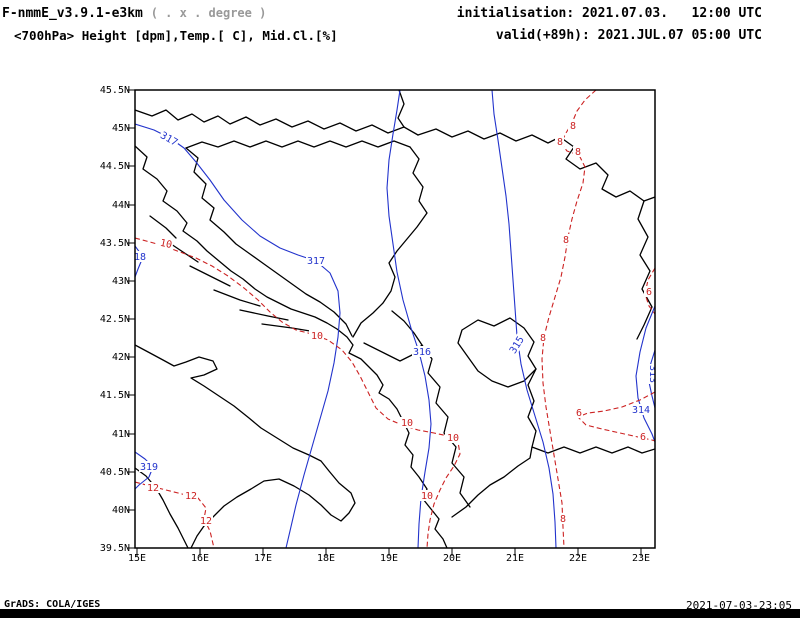 The image size is (800, 618). Describe the element at coordinates (115, 243) in the screenshot. I see `lat-label: 43.5N` at that location.